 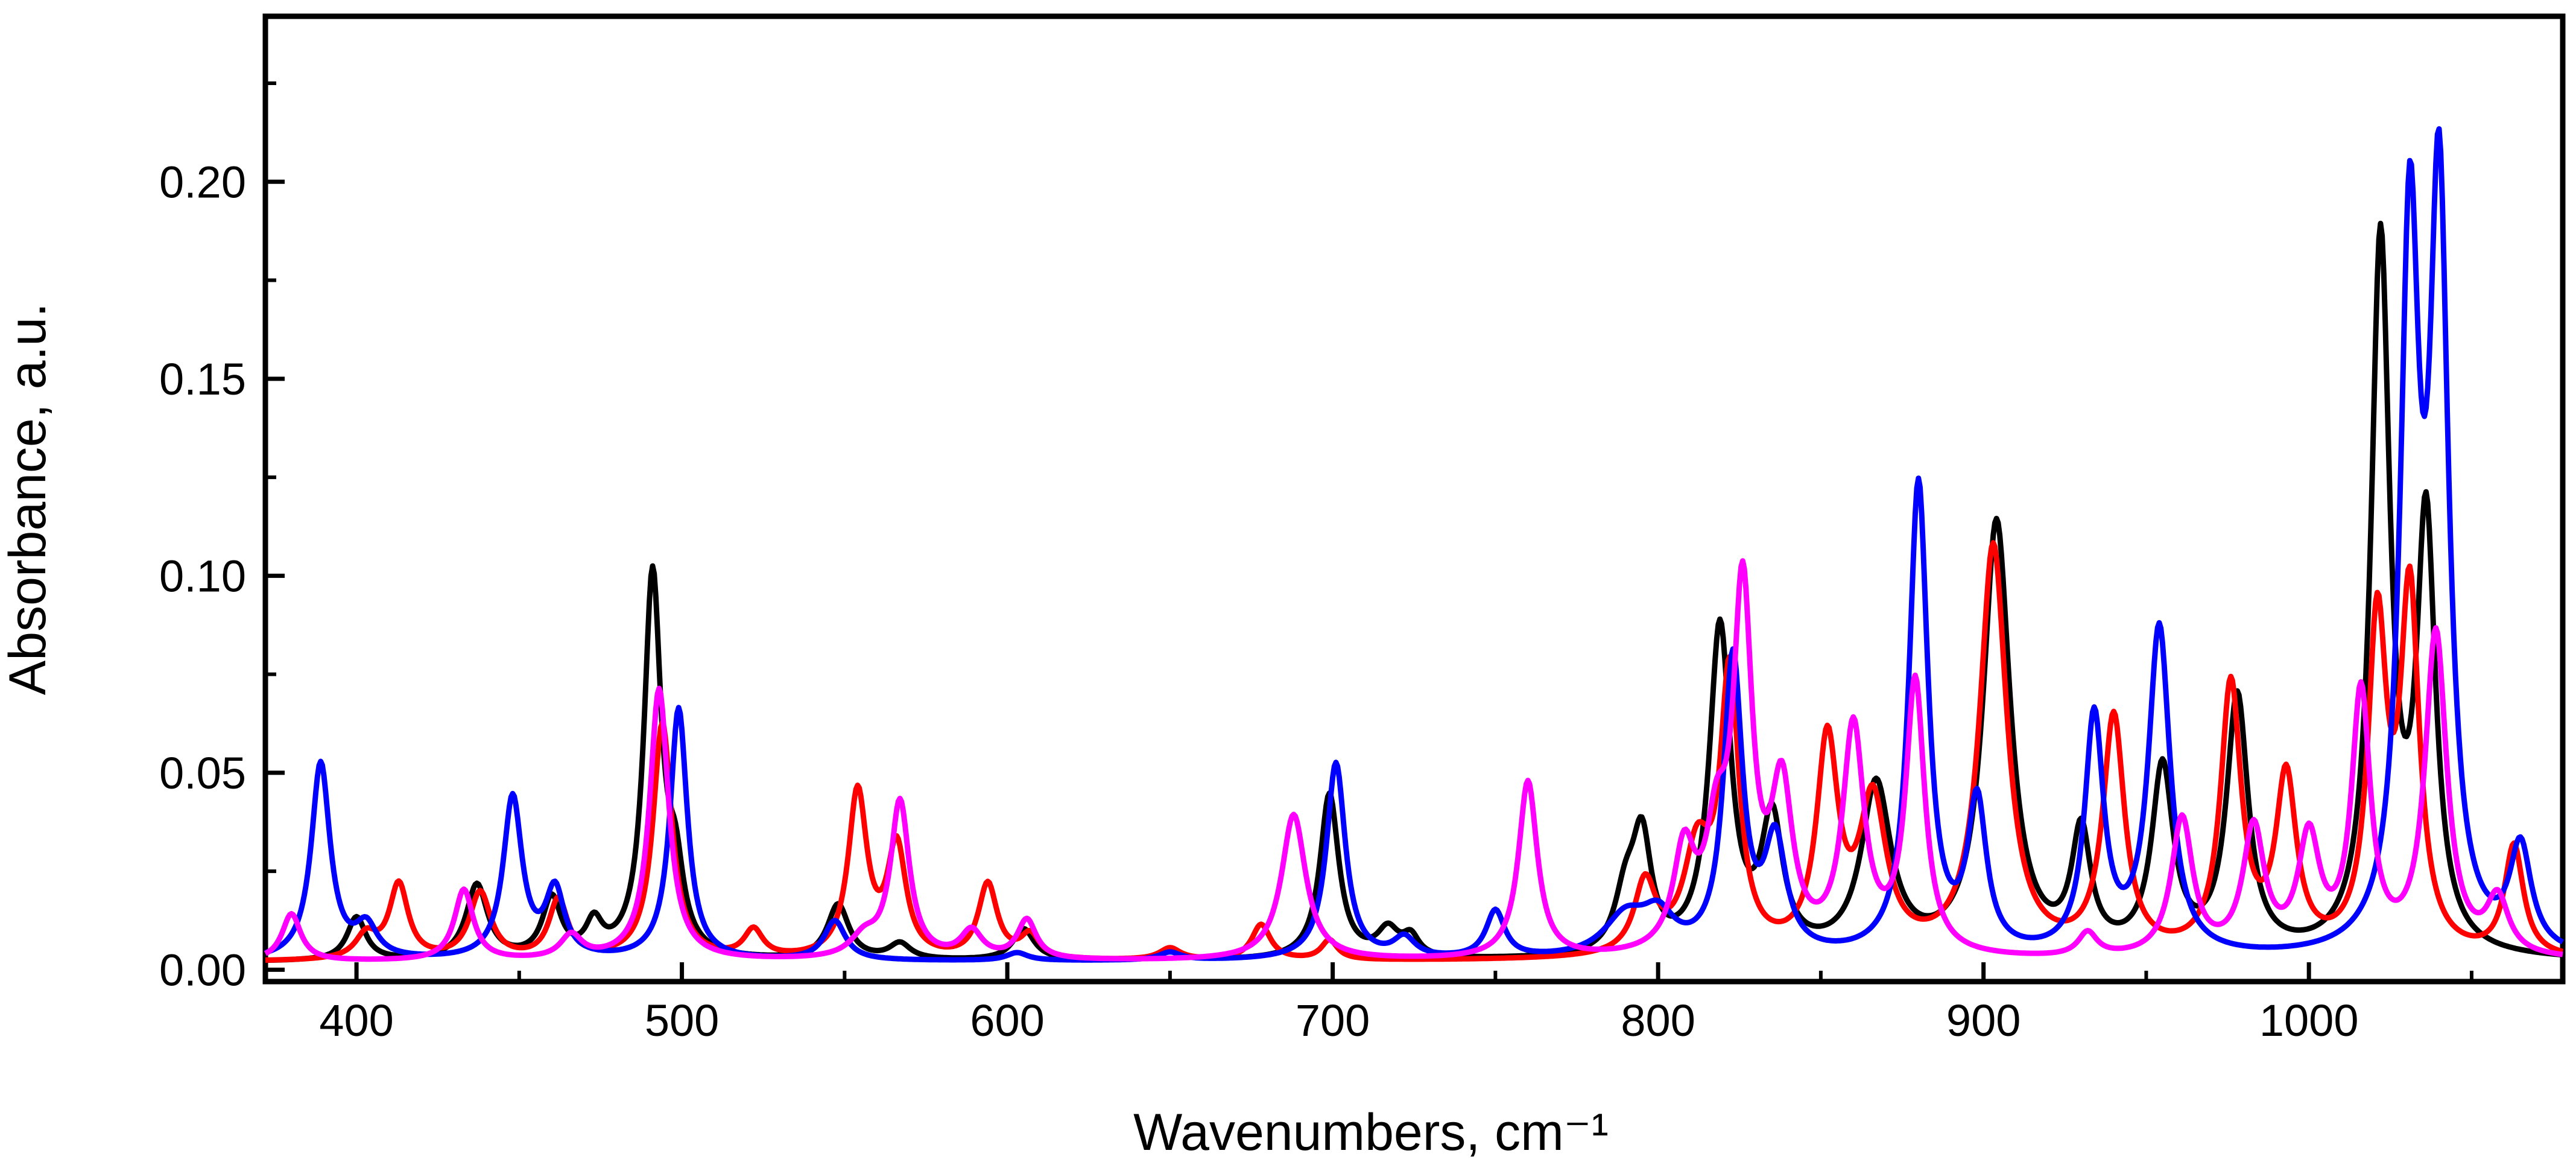 I want to click on x-tick-label-800: 800, so click(x=1658, y=1020).